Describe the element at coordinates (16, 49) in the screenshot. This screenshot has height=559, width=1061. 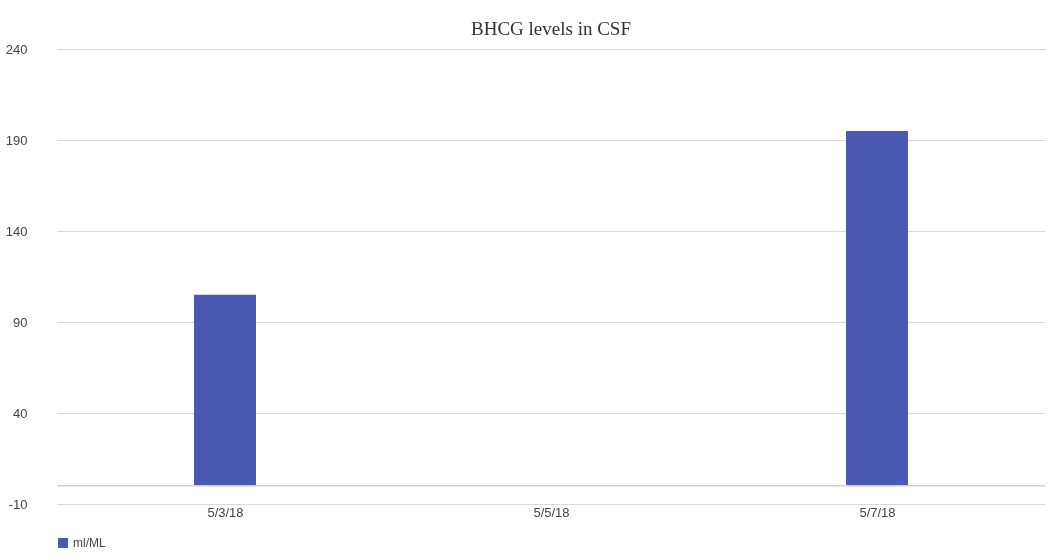
I see `y-tick-label: 240` at that location.